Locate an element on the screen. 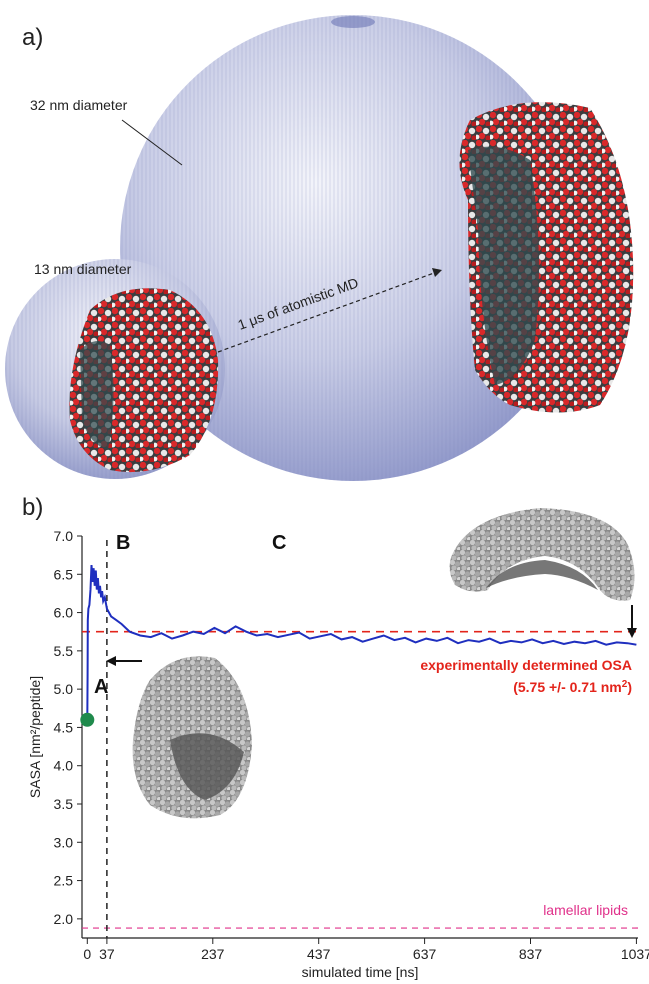 The height and width of the screenshot is (984, 649). y-tick-label: 6.5 is located at coordinates (64, 574).